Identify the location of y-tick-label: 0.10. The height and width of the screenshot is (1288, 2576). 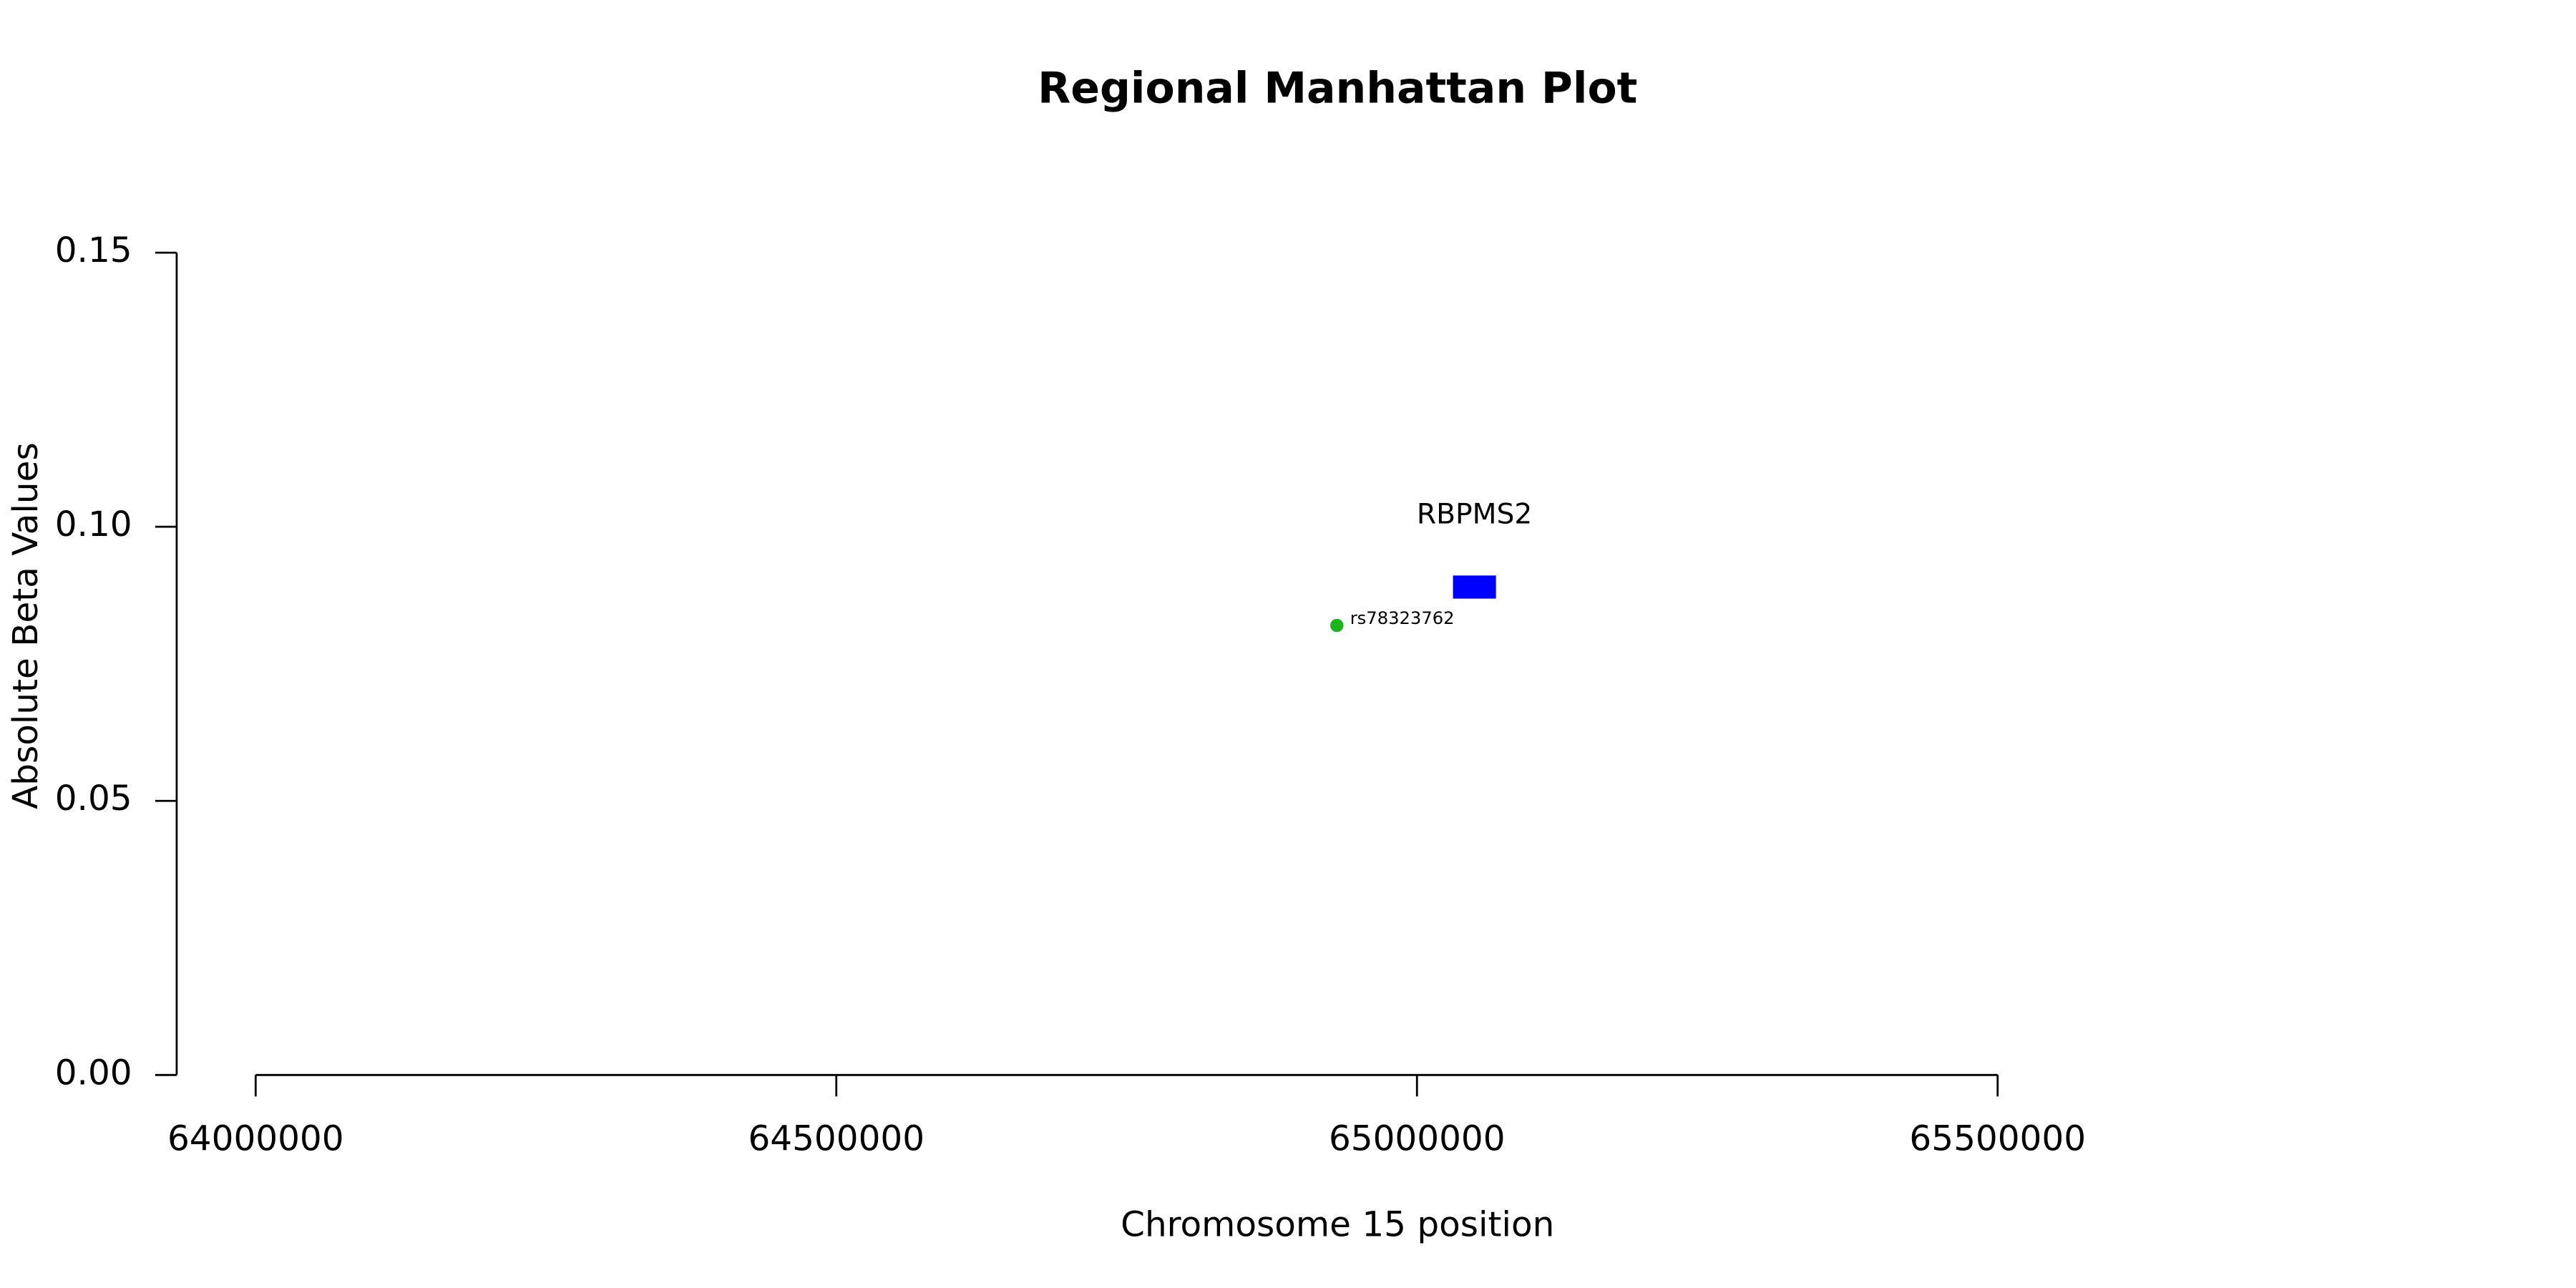
(93, 524).